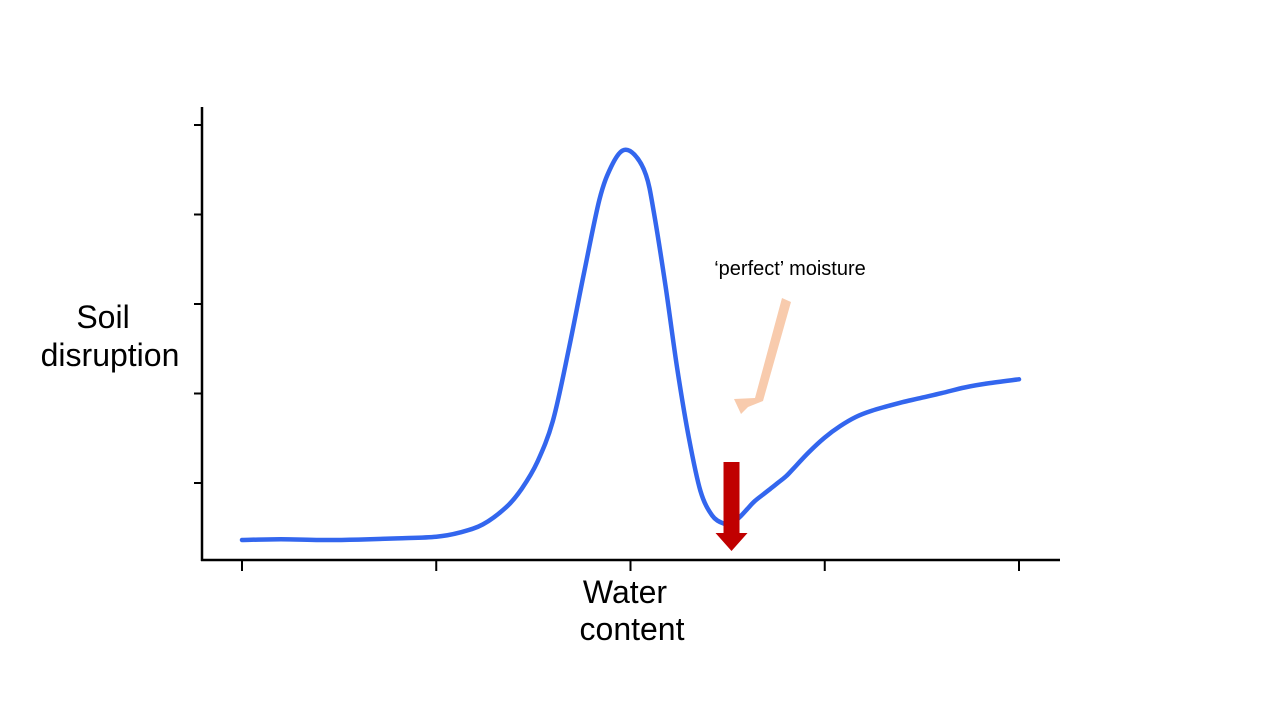 This screenshot has width=1280, height=720. What do you see at coordinates (790, 269) in the screenshot?
I see `perfect-moisture-annotation: ‘perfect’ moisture` at bounding box center [790, 269].